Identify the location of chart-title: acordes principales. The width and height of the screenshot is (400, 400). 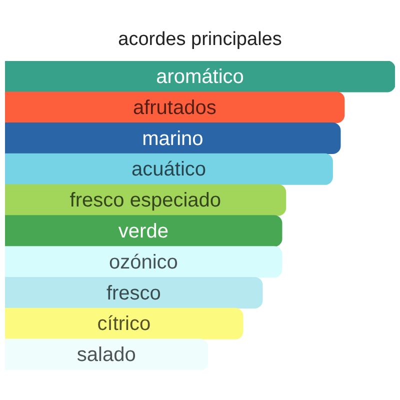
(200, 39).